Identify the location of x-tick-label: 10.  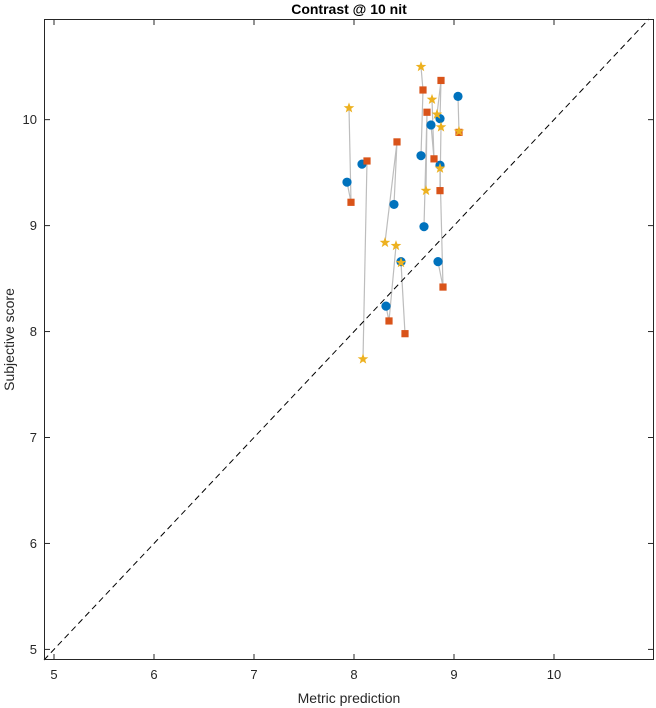
(554, 674).